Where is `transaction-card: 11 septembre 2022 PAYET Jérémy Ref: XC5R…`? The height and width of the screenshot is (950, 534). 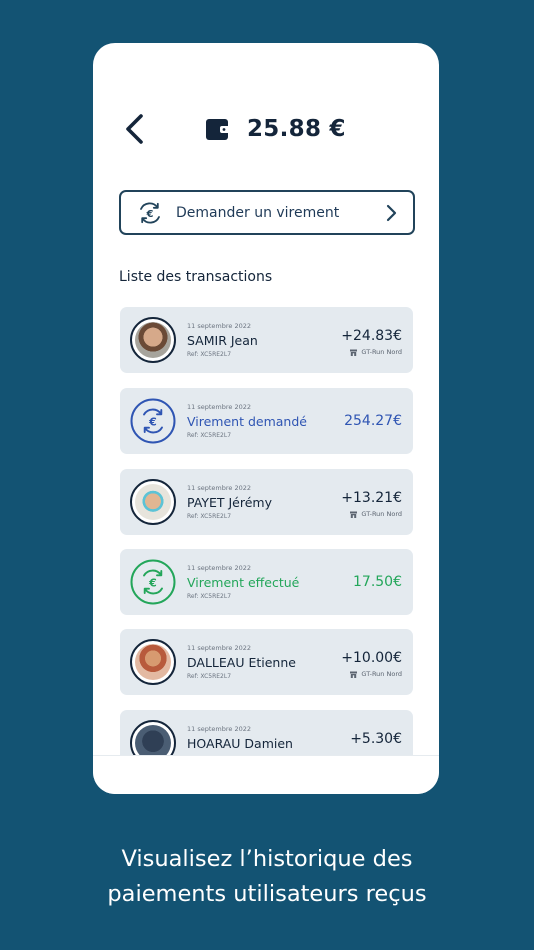 transaction-card: 11 septembre 2022 PAYET Jérémy Ref: XC5R… is located at coordinates (266, 502).